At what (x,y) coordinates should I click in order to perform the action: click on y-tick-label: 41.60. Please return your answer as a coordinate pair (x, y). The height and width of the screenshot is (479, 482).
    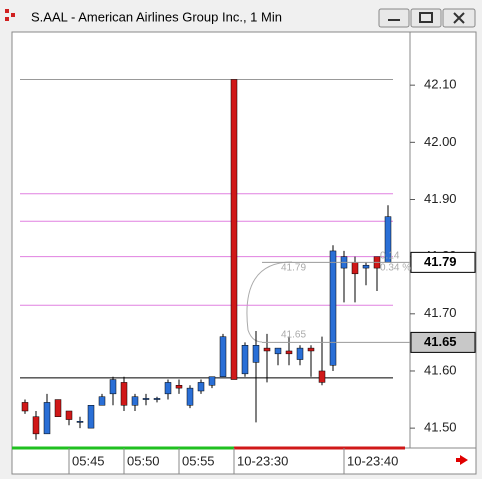
    Looking at the image, I should click on (440, 369).